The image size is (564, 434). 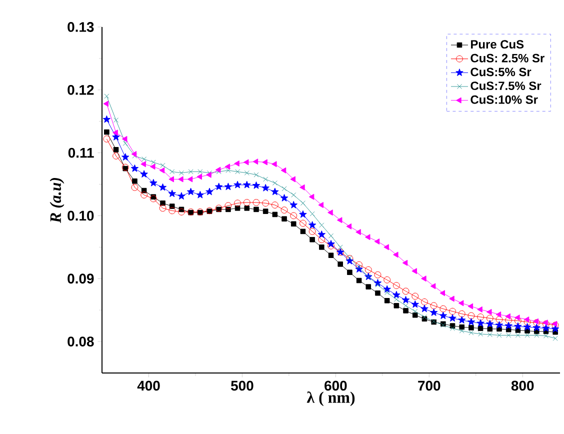 What do you see at coordinates (522, 385) in the screenshot?
I see `x-tick-label: 800` at bounding box center [522, 385].